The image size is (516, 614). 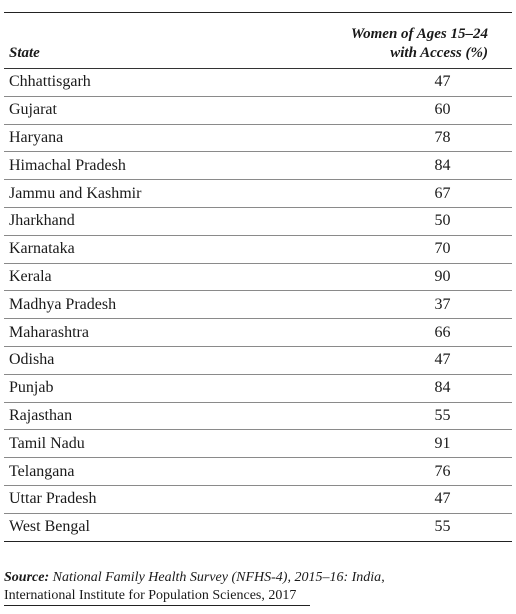 I want to click on table-row: Himachal Pradesh 84, so click(x=258, y=166).